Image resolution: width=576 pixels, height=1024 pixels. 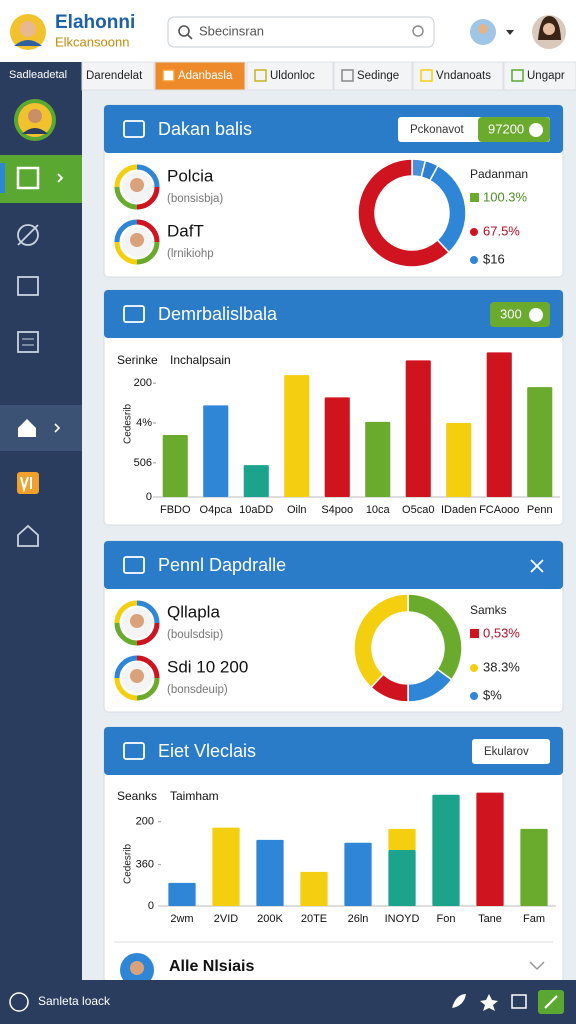 I want to click on legend-item: 38.3%, so click(x=501, y=666).